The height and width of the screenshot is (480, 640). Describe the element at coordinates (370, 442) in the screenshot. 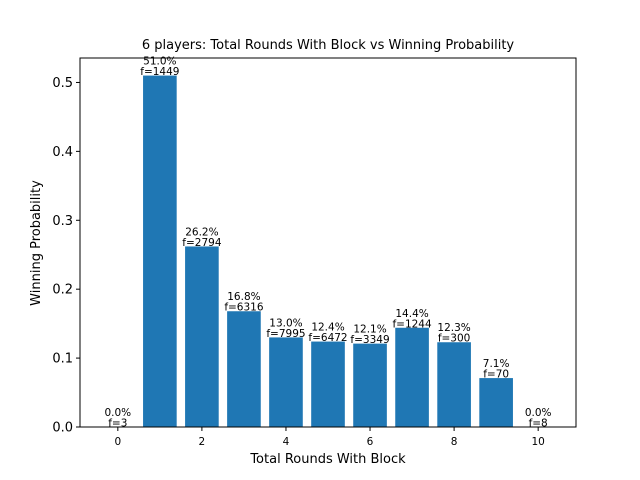

I see `x-tick-label: 6` at that location.